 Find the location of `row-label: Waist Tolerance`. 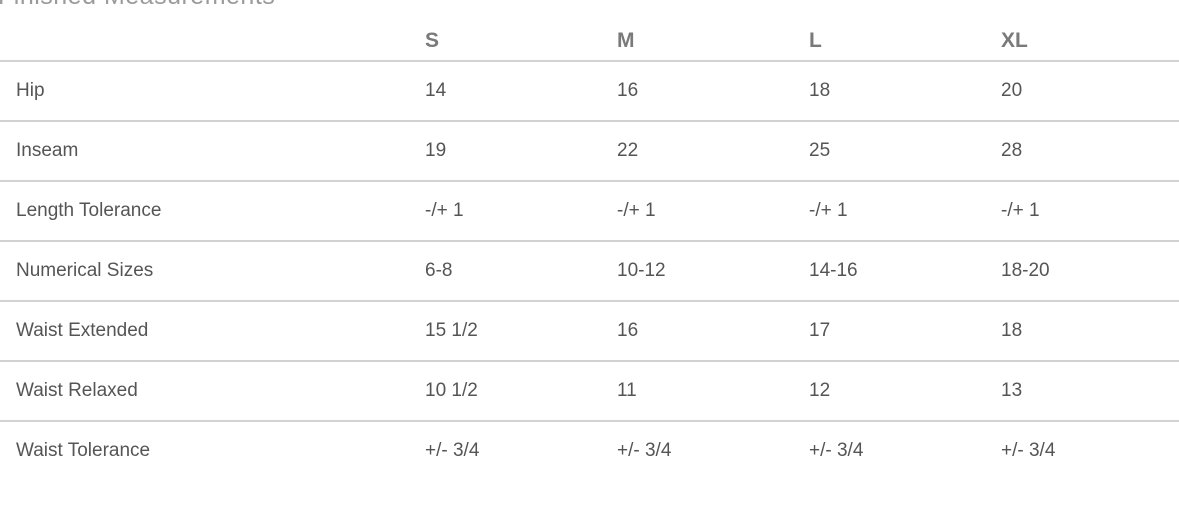

row-label: Waist Tolerance is located at coordinates (83, 450).